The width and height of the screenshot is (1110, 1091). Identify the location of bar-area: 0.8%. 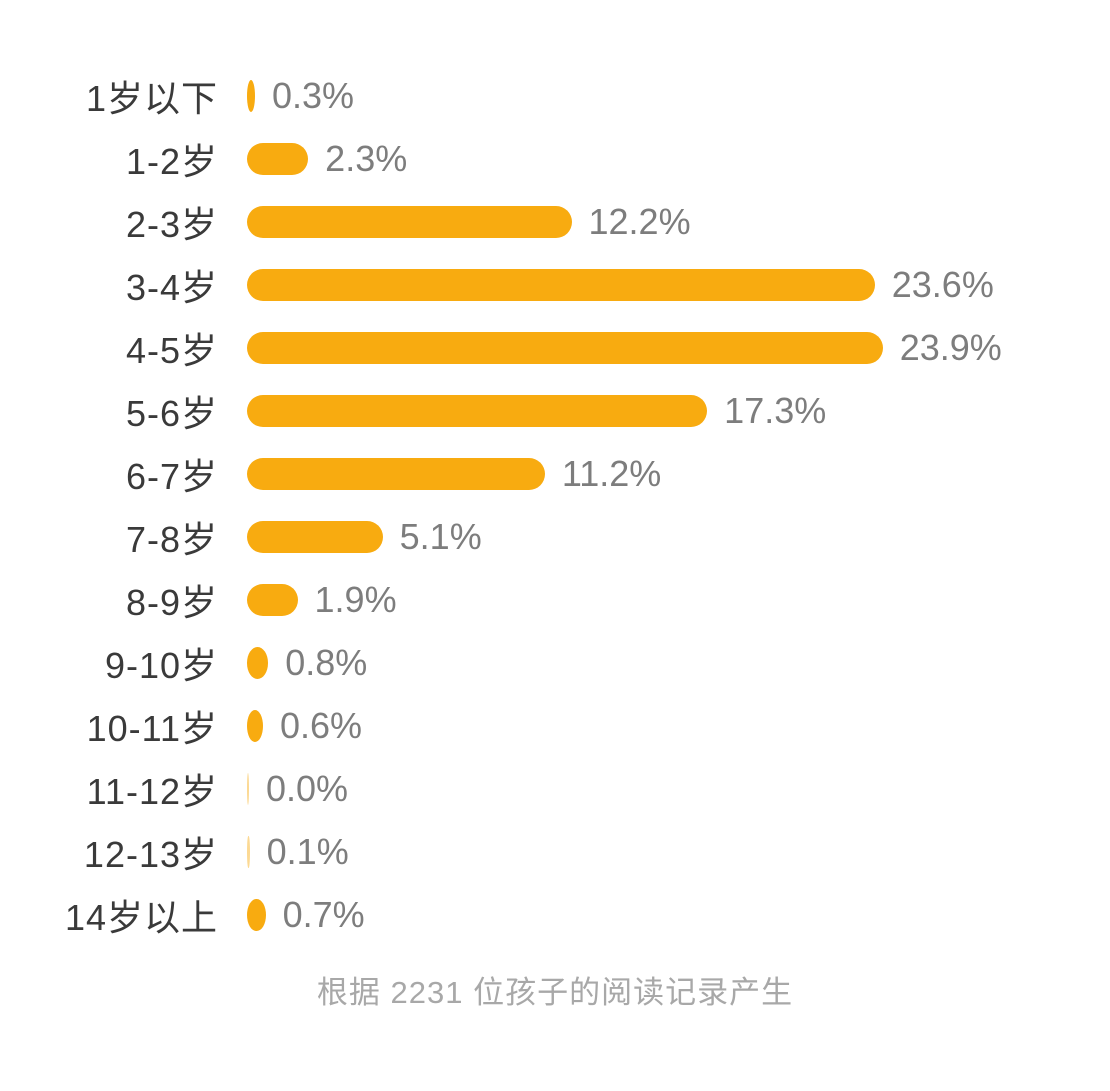
(678, 663).